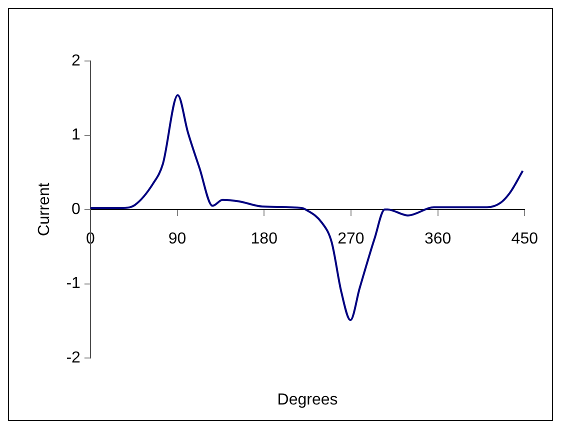  Describe the element at coordinates (307, 399) in the screenshot. I see `x-axis-title: Degrees` at that location.